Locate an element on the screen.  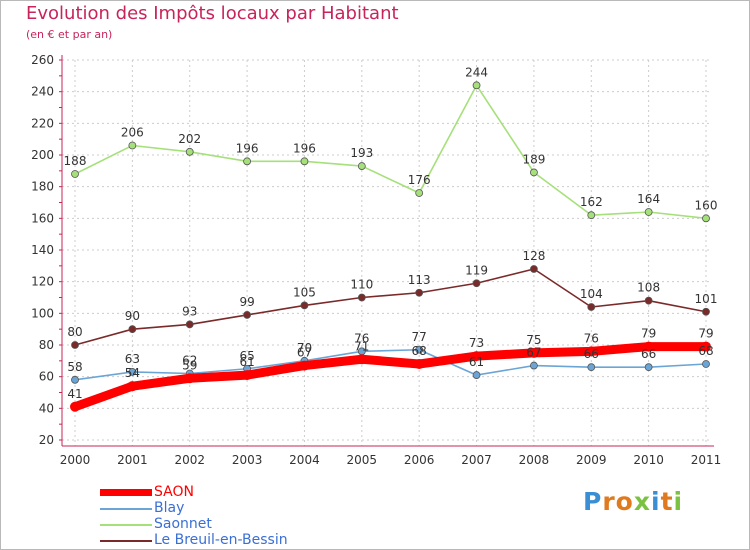
y-tick-label: 160 is located at coordinates (42, 218).